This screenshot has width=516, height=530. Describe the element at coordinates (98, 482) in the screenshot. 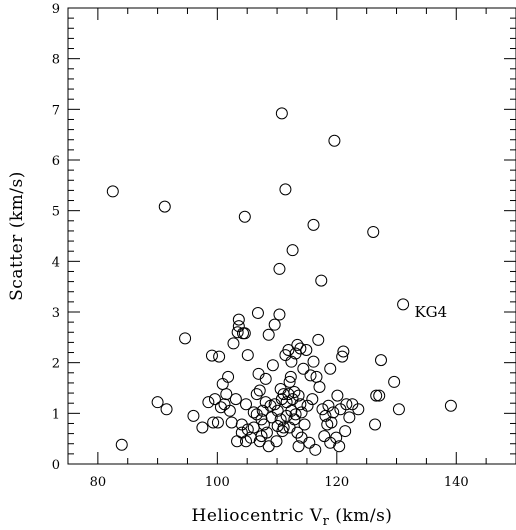

I see `x-tick-label: 80` at that location.